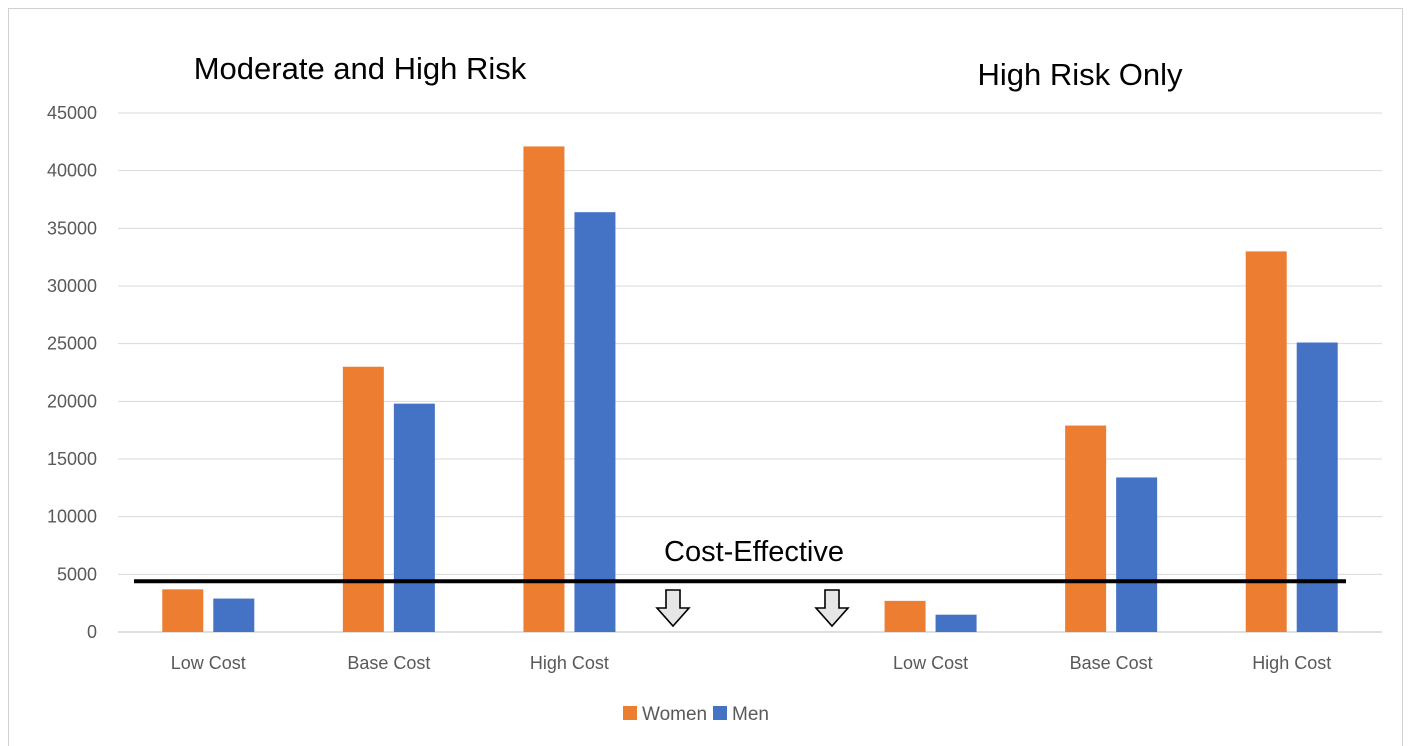  Describe the element at coordinates (77, 574) in the screenshot. I see `y-tick-label: 5000` at that location.